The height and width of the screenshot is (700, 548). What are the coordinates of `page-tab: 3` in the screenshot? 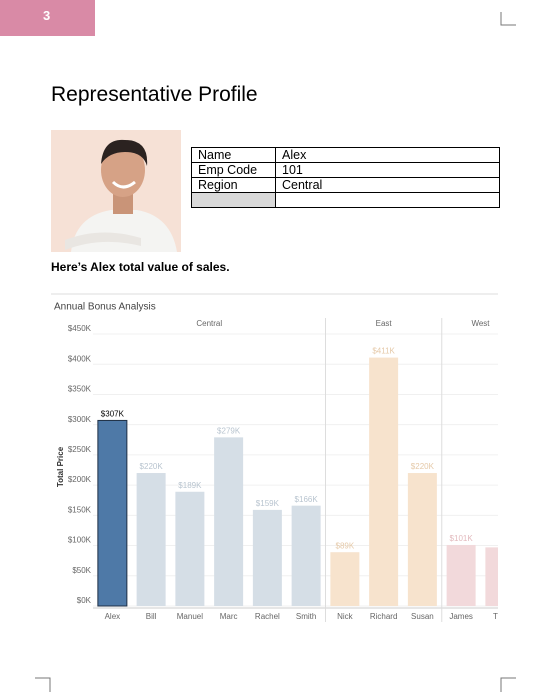 It's located at (47, 18).